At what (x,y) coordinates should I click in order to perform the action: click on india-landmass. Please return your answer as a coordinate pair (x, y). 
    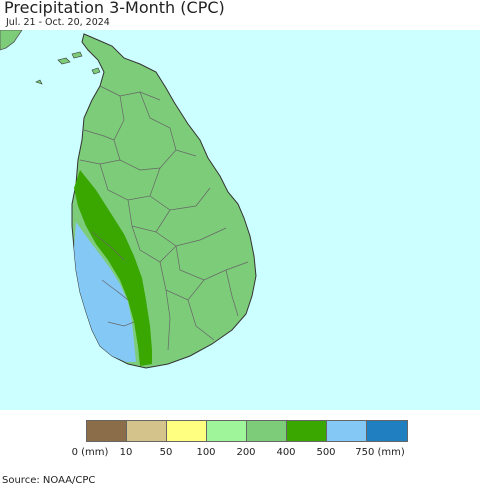
    Looking at the image, I should click on (11, 40).